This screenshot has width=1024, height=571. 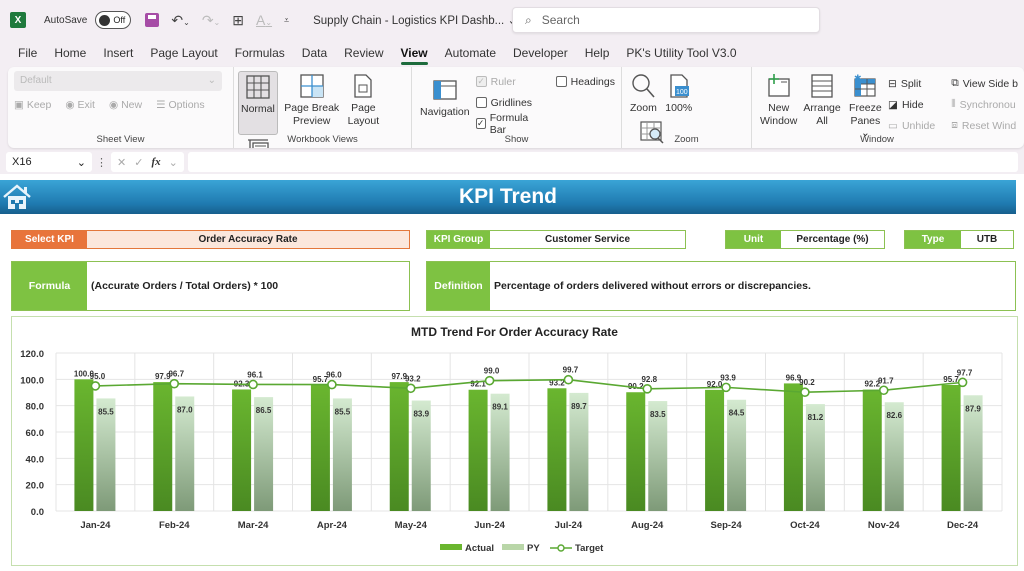 I want to click on formula-tools: ✕ ✓ fx ⌄, so click(x=147, y=162).